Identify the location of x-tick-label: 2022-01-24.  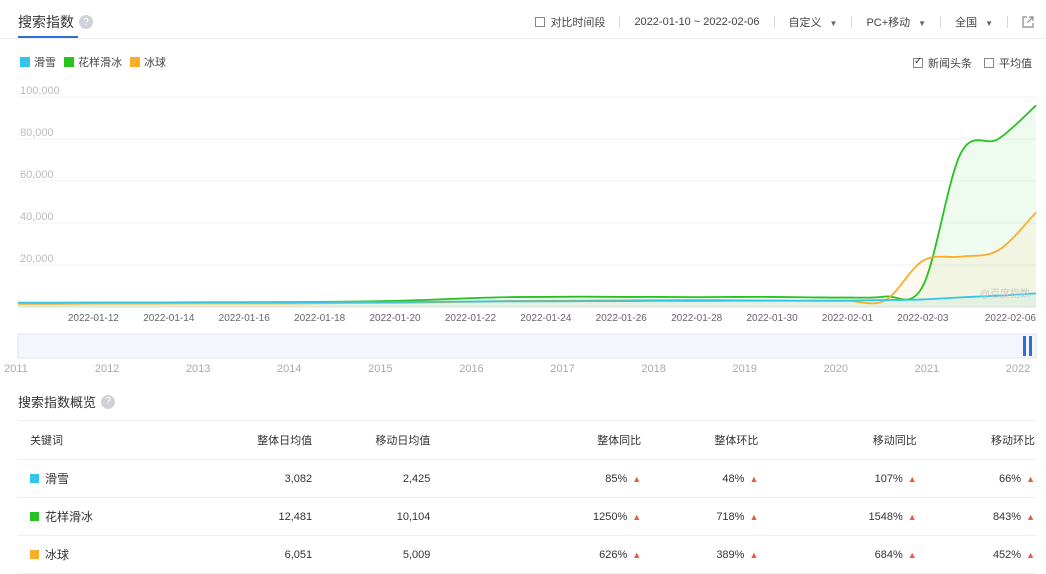
(546, 318).